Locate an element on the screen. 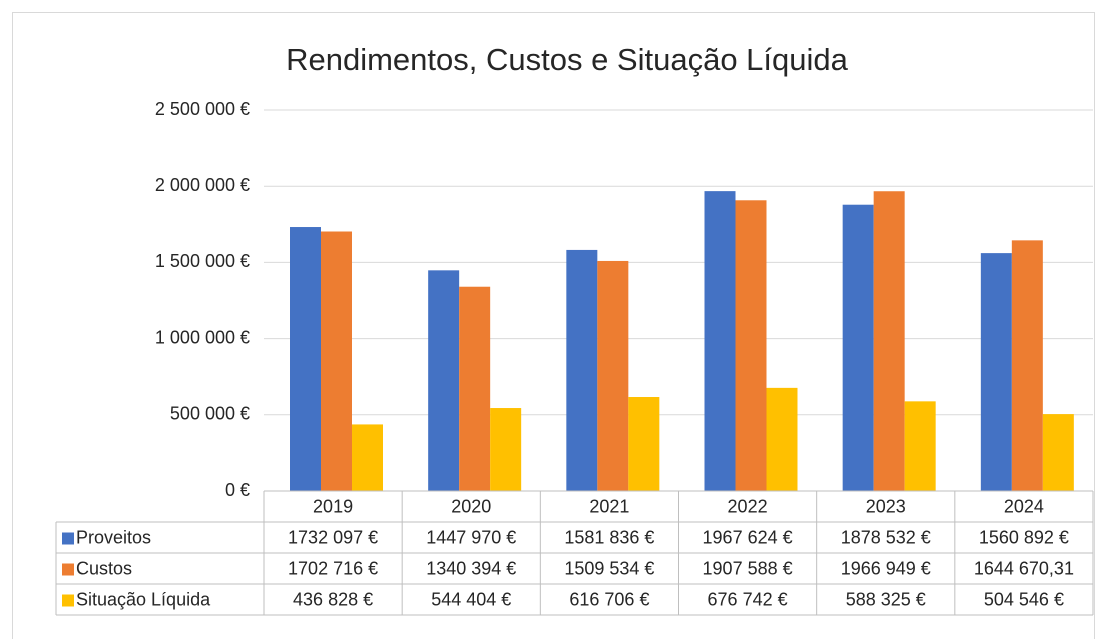  table-cell: 1340 394 € is located at coordinates (471, 568).